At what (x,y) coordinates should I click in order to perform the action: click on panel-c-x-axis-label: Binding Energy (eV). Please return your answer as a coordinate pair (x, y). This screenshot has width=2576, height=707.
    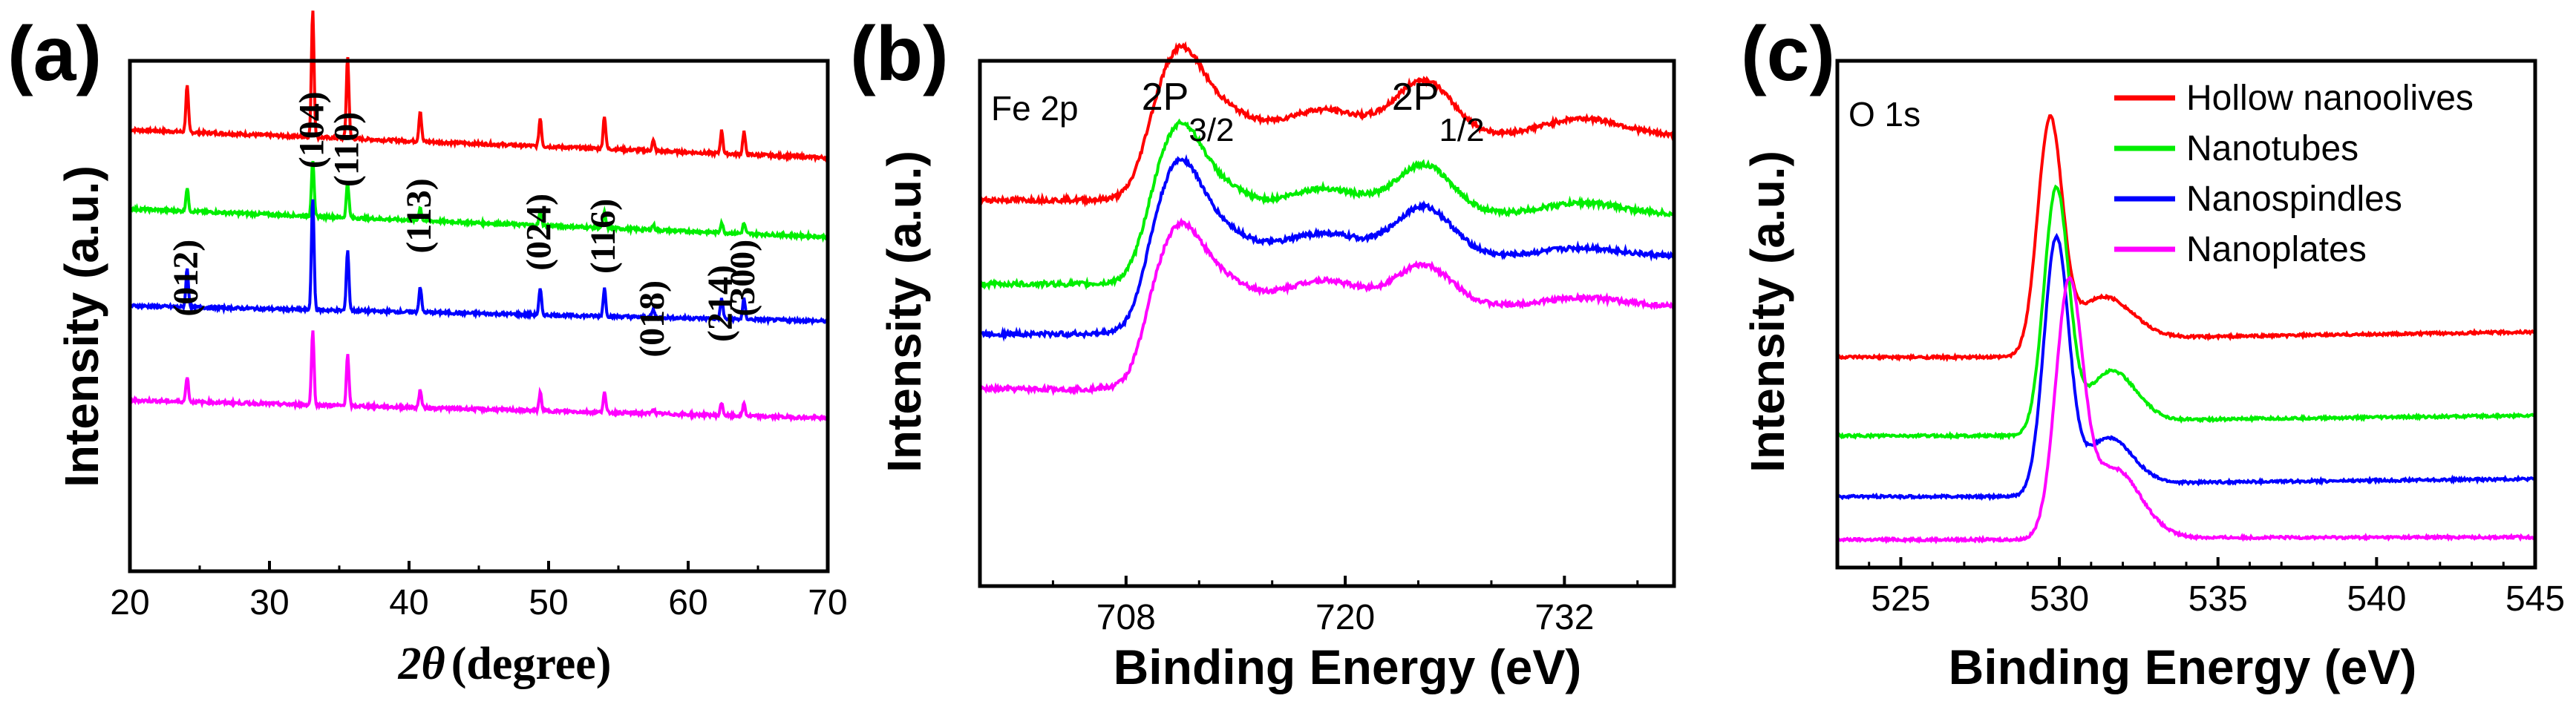
    Looking at the image, I should click on (2183, 666).